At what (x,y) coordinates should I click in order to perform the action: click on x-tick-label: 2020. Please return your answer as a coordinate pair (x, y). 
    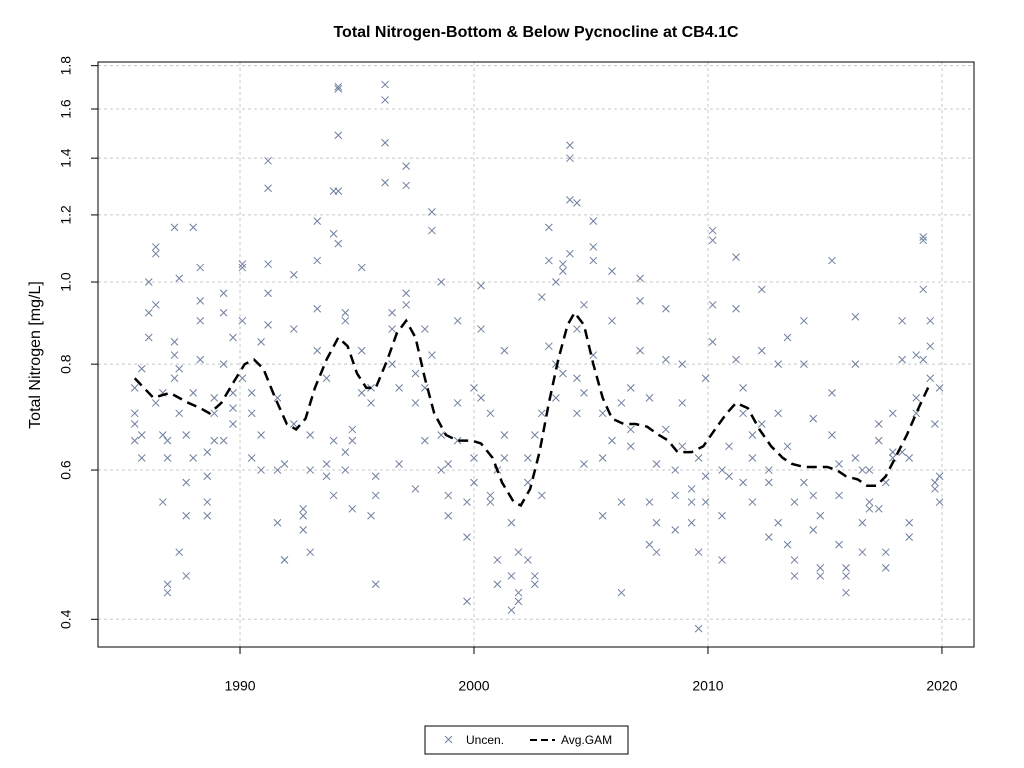
    Looking at the image, I should click on (941, 686).